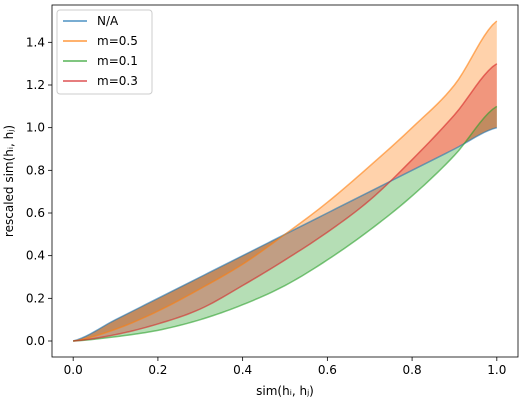 Image resolution: width=530 pixels, height=400 pixels. Describe the element at coordinates (327, 370) in the screenshot. I see `x-tick-label: 0.6` at that location.